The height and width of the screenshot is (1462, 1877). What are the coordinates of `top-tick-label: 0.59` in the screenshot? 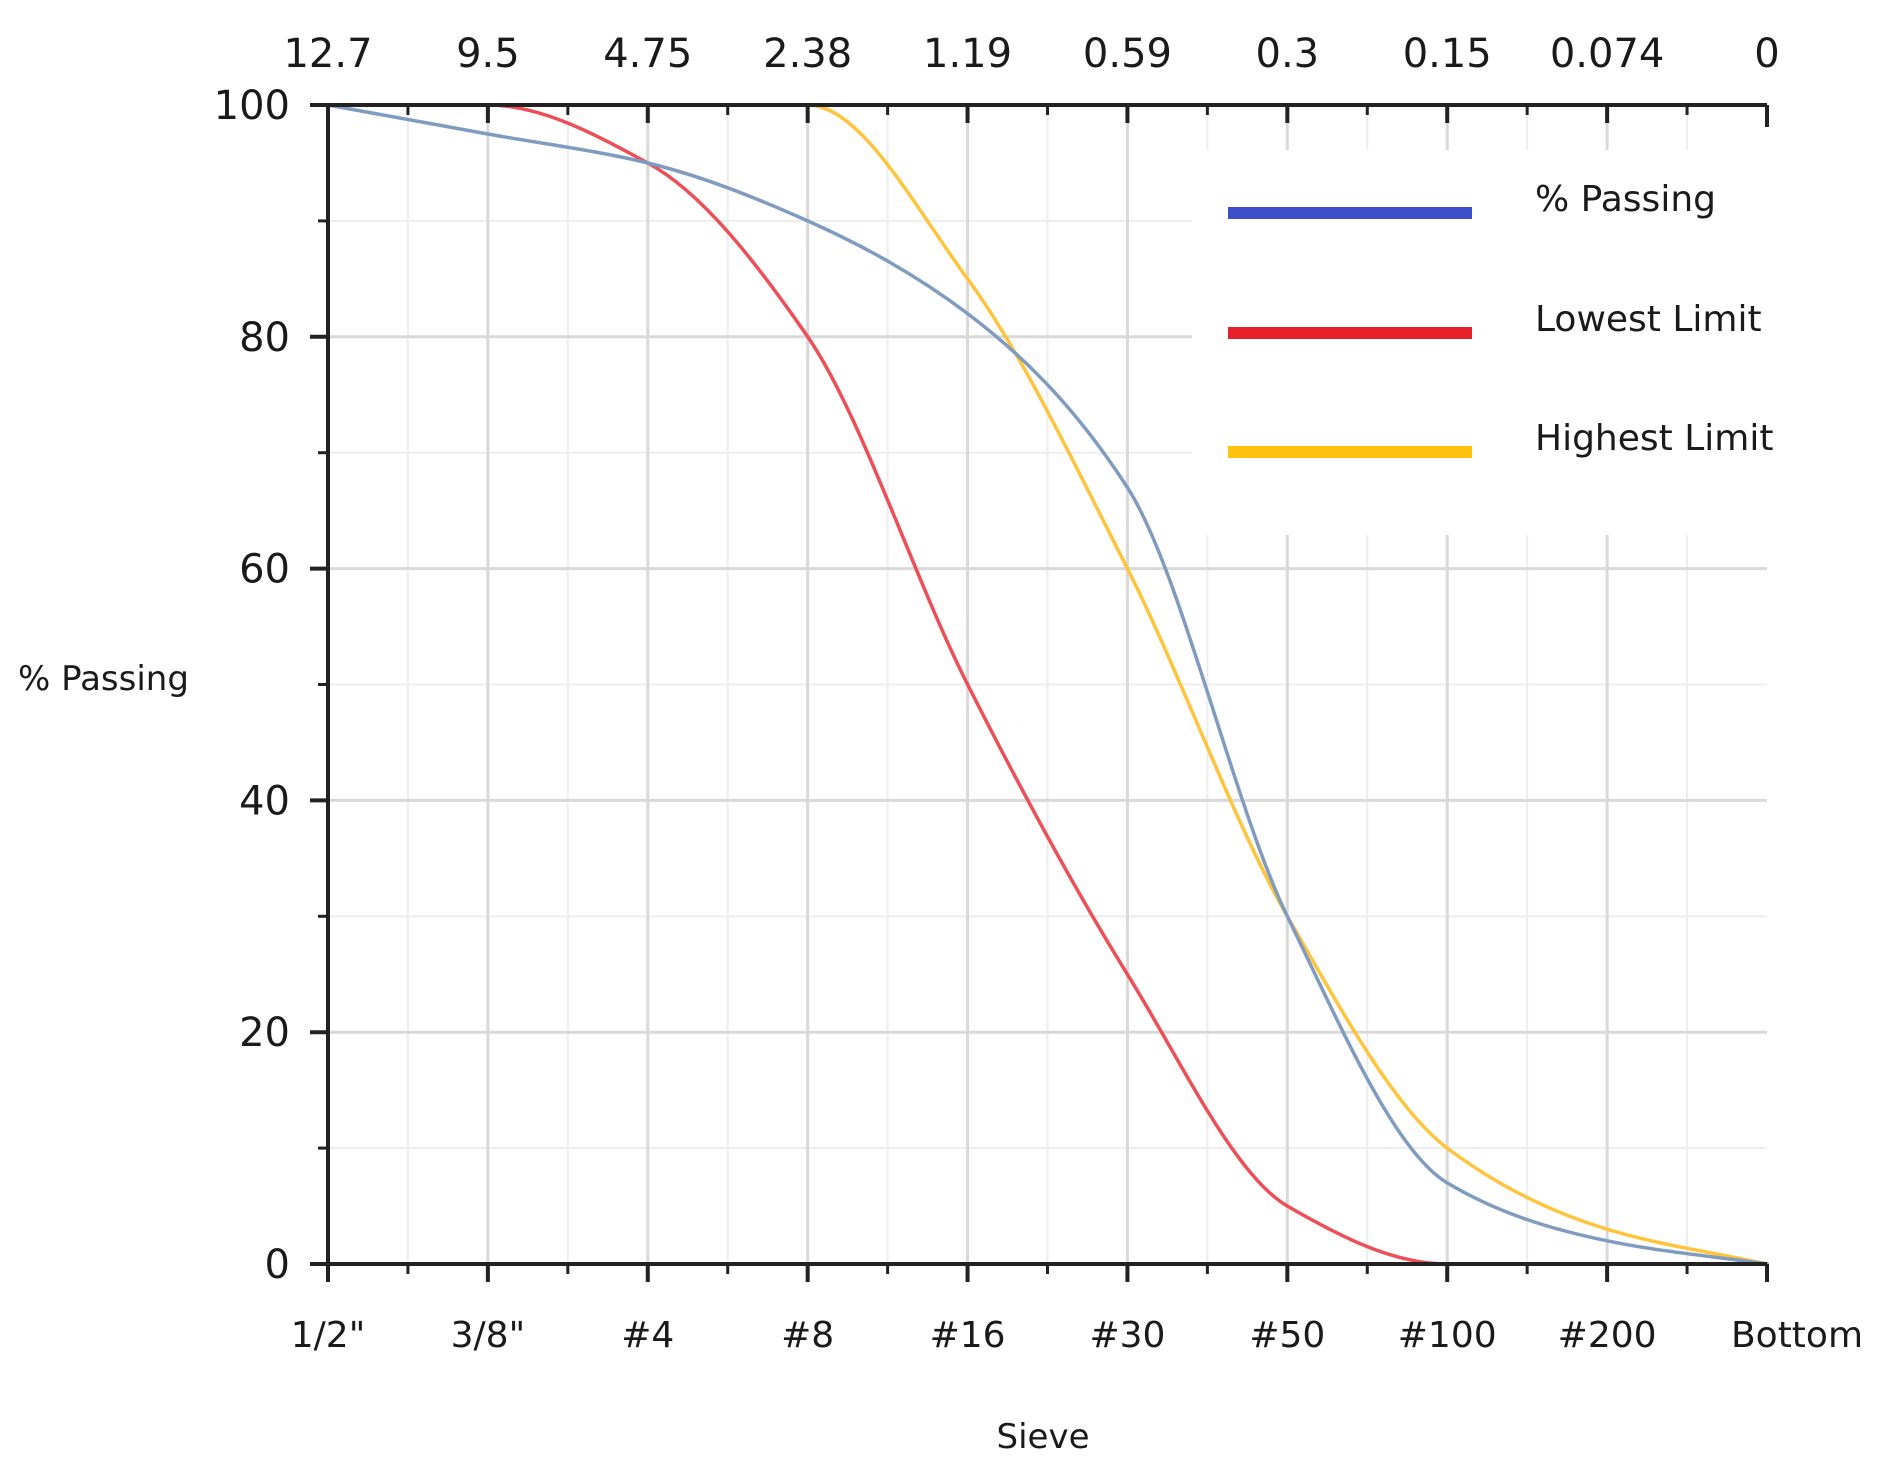 It's located at (1127, 54).